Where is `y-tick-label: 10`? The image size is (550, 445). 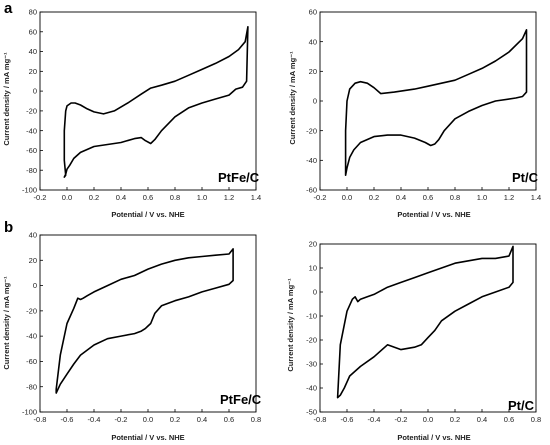
y-tick-label: 10 is located at coordinates (313, 268).